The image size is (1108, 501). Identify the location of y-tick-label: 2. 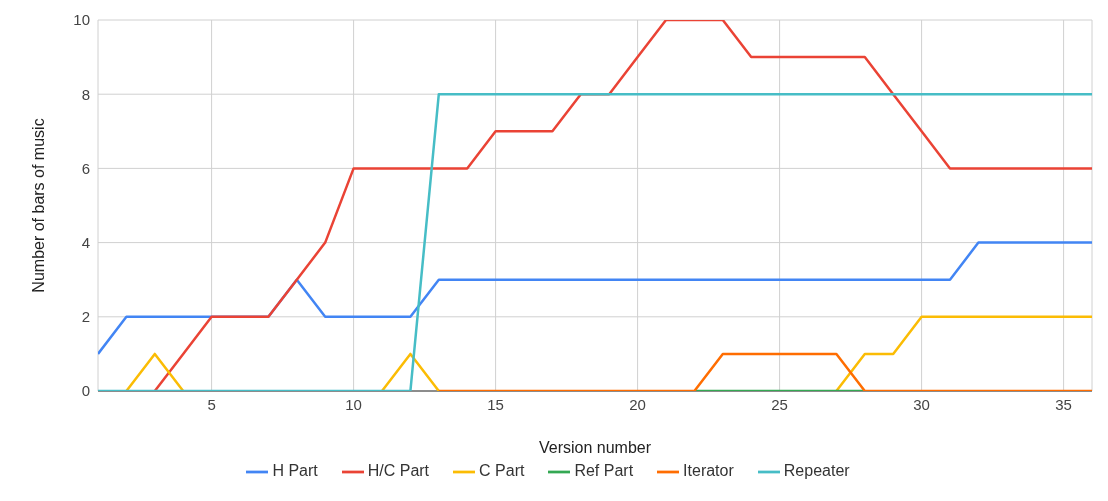
(85, 317).